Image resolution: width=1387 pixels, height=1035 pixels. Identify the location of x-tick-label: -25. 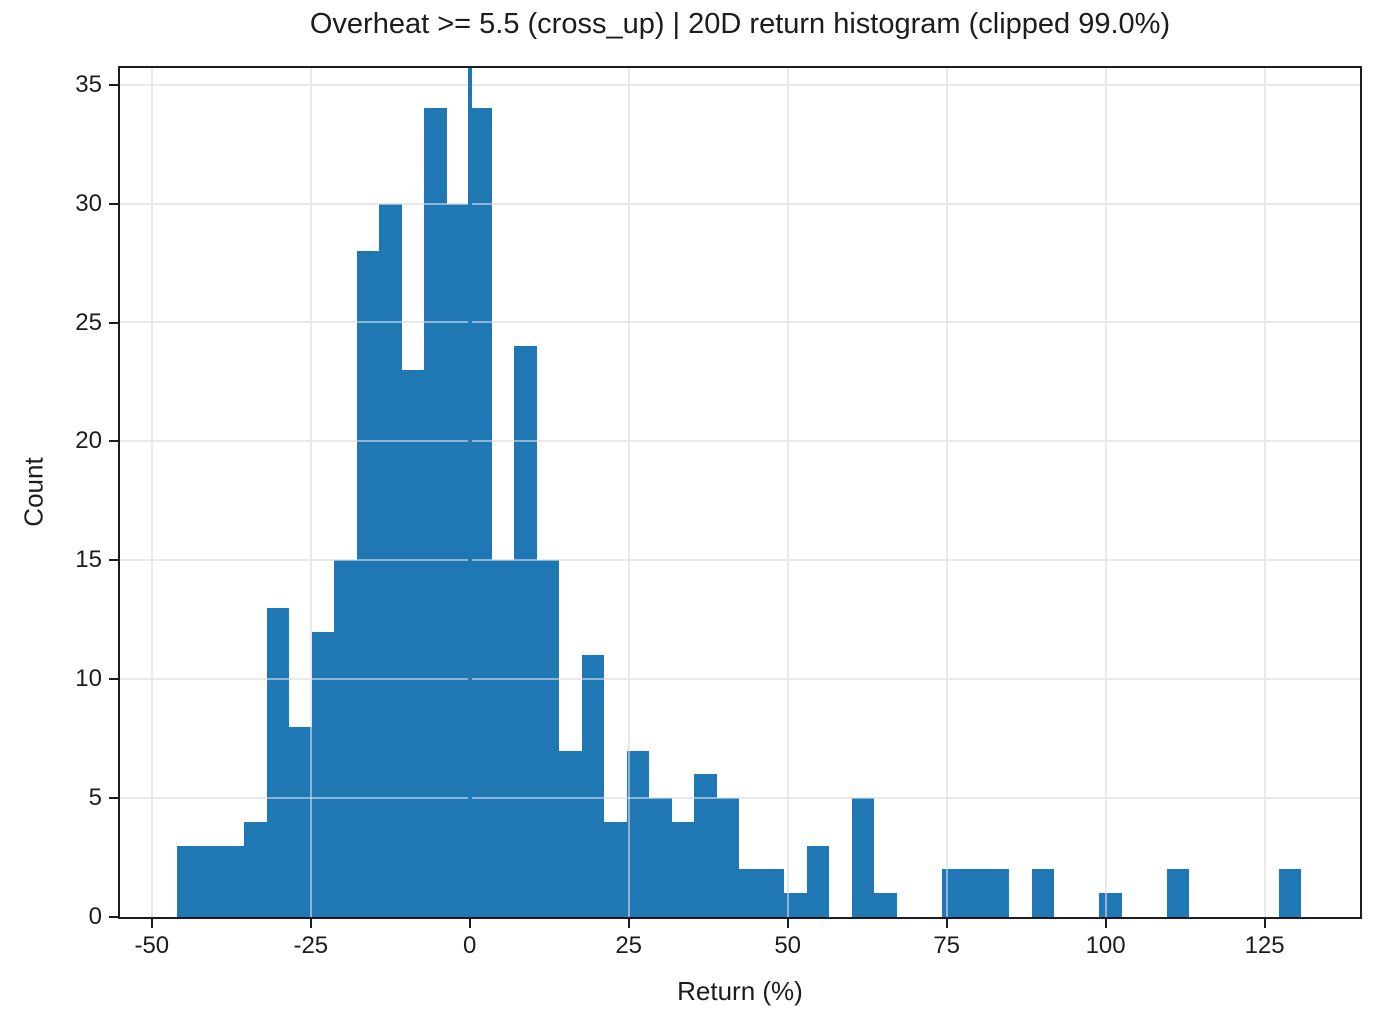
(311, 945).